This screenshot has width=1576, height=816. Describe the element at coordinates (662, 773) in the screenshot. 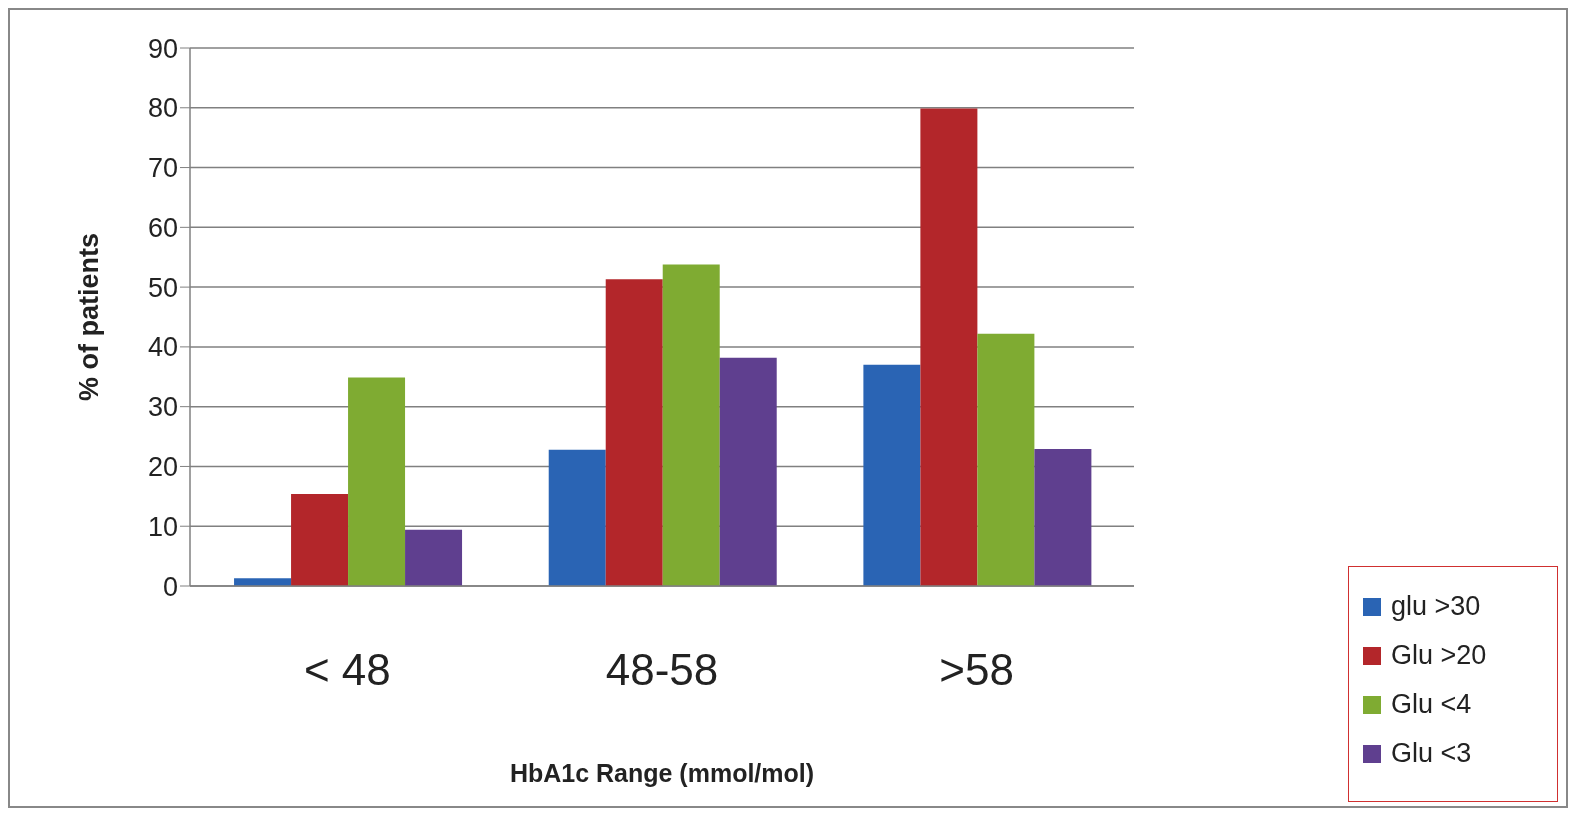

I see `x-axis-title: HbA1c Range (mmol/mol)` at that location.